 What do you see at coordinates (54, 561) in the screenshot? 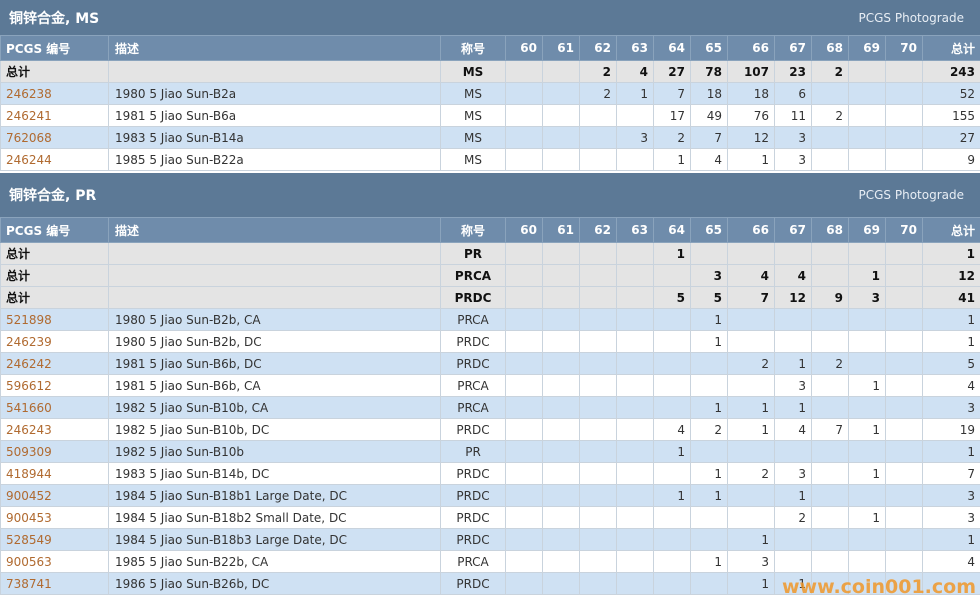
I see `cell: 900563` at bounding box center [54, 561].